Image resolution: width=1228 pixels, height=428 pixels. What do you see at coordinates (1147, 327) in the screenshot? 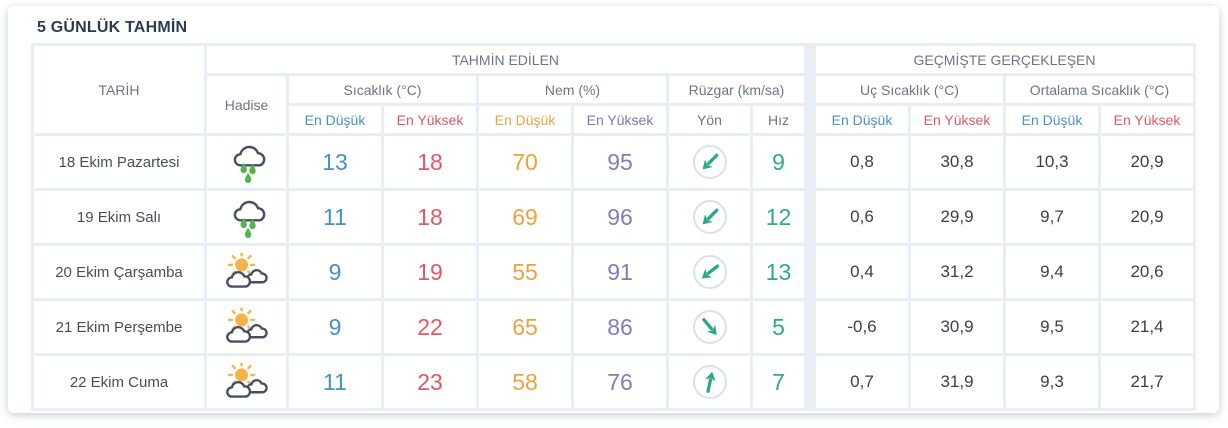
I see `avg-max-cell: 21,4` at bounding box center [1147, 327].